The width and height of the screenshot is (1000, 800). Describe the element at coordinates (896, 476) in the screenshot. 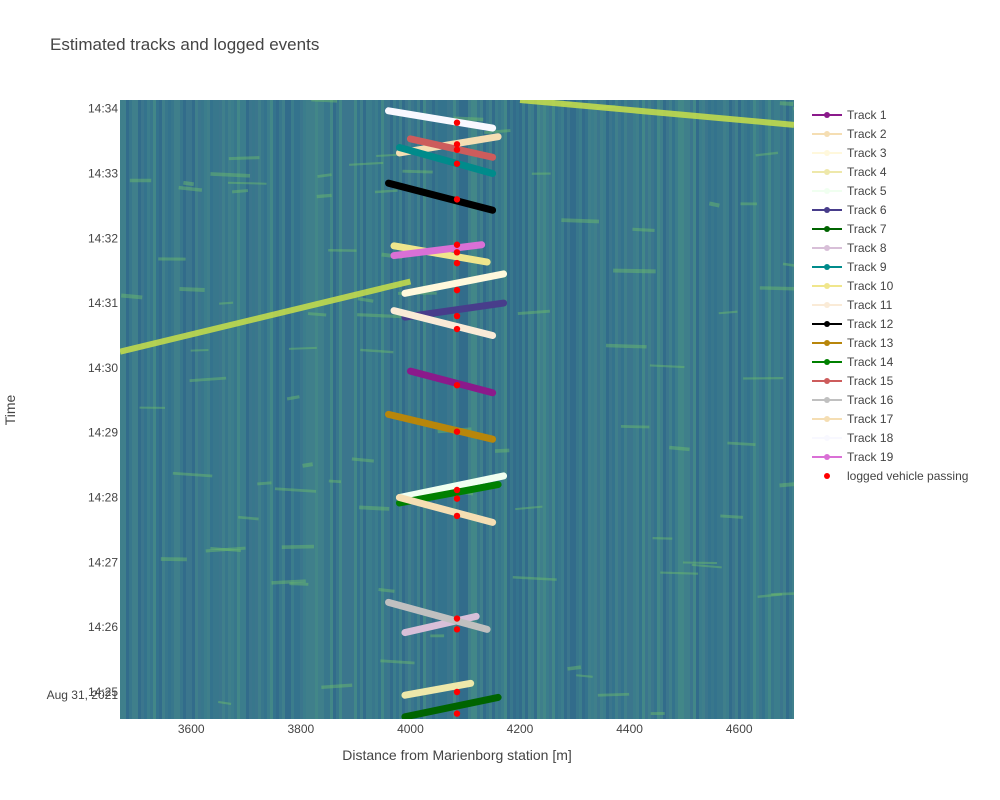

I see `legend-item-events: logged vehicle passing` at that location.